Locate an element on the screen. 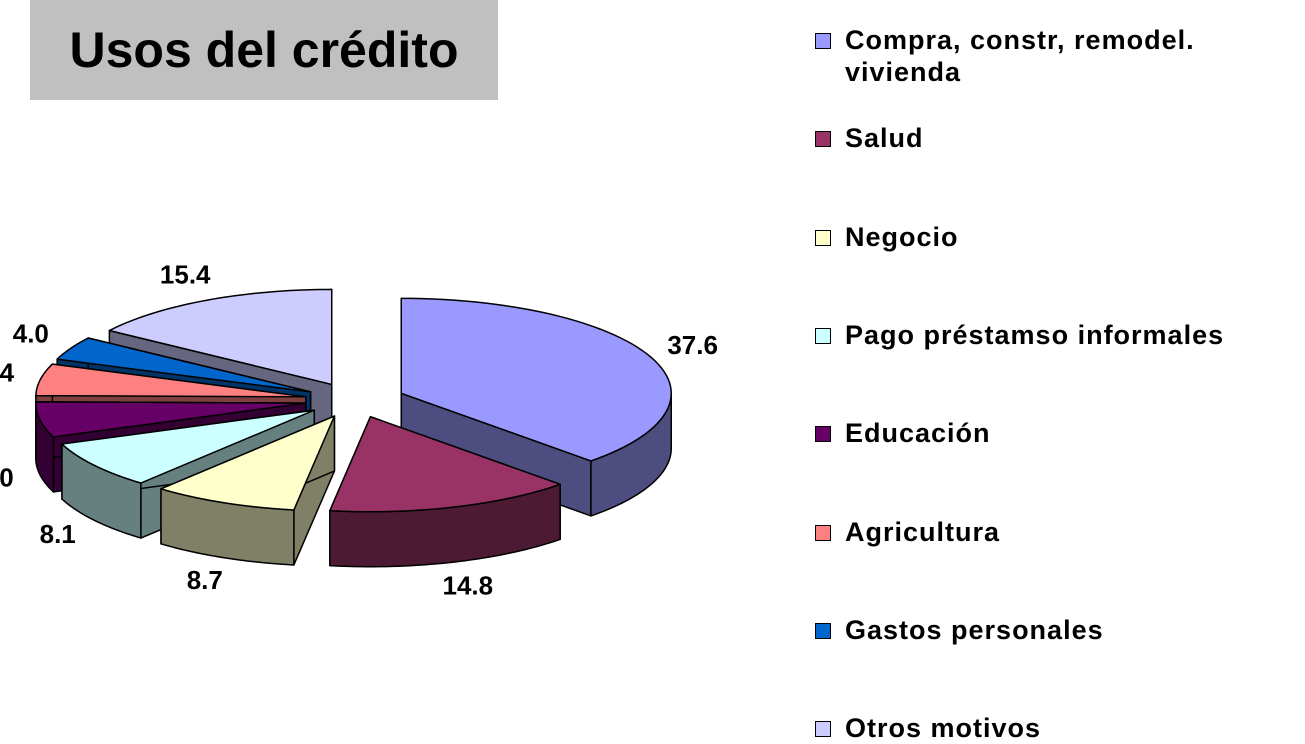 This screenshot has width=1305, height=744. data-label: 4.0 is located at coordinates (31, 334).